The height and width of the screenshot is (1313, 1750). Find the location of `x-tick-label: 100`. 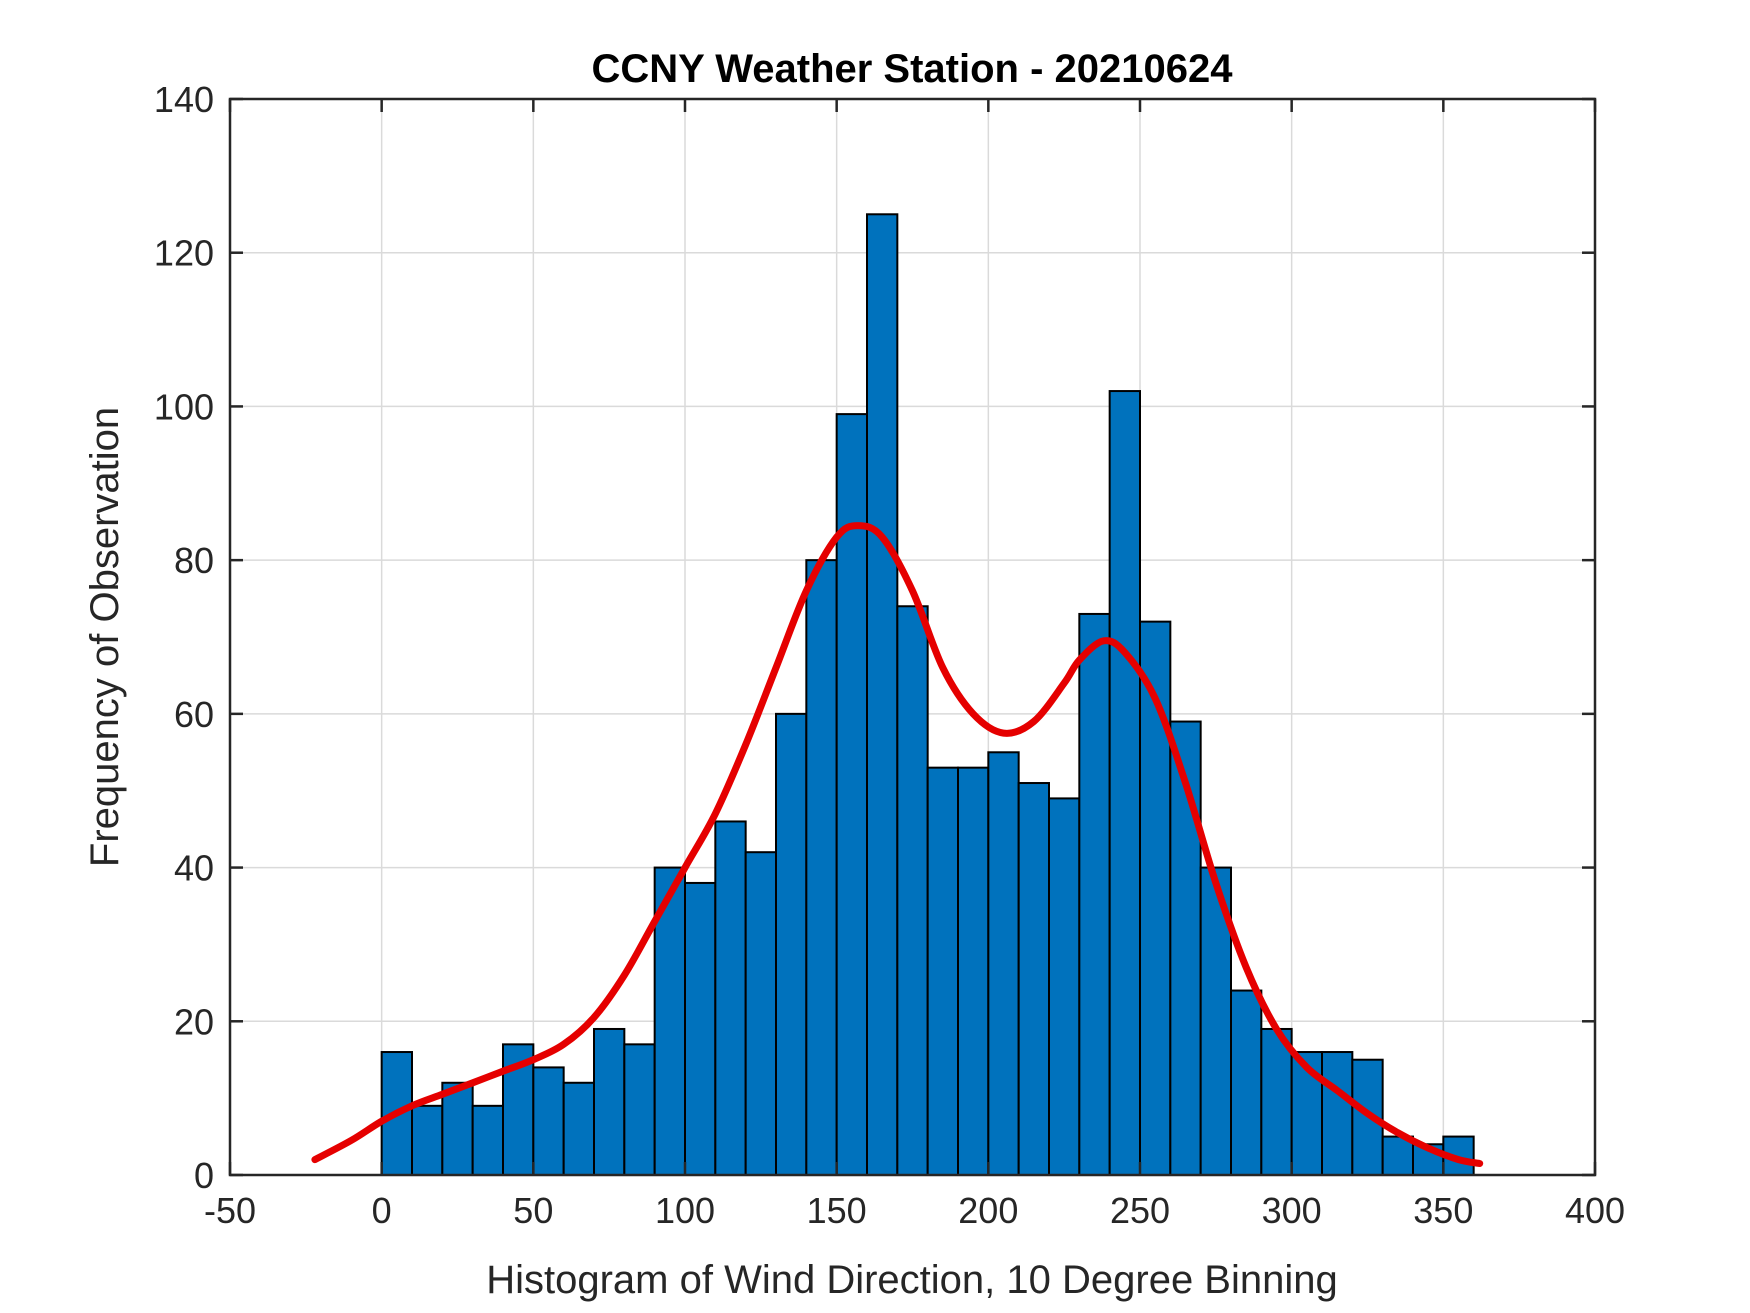

x-tick-label: 100 is located at coordinates (685, 1210).